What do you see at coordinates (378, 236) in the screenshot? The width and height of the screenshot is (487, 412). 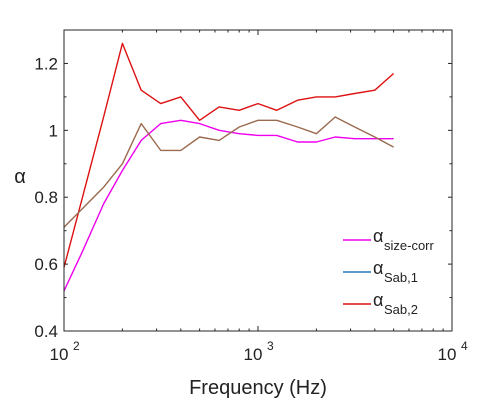 I see `legend-label-0: α` at bounding box center [378, 236].